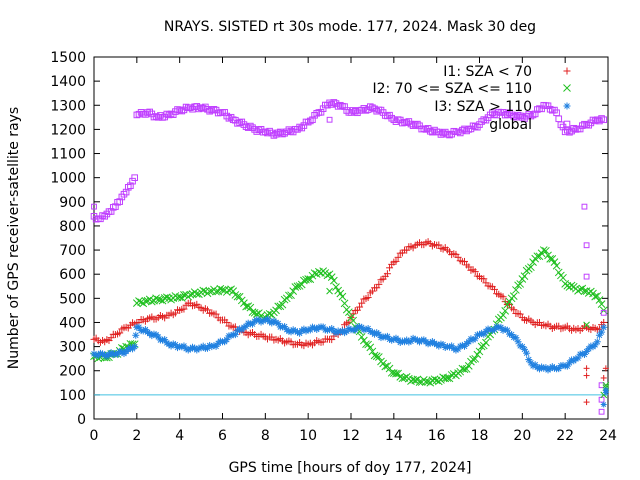 This screenshot has height=480, width=640. I want to click on legend-label: I1: SZA < 70, so click(487, 72).